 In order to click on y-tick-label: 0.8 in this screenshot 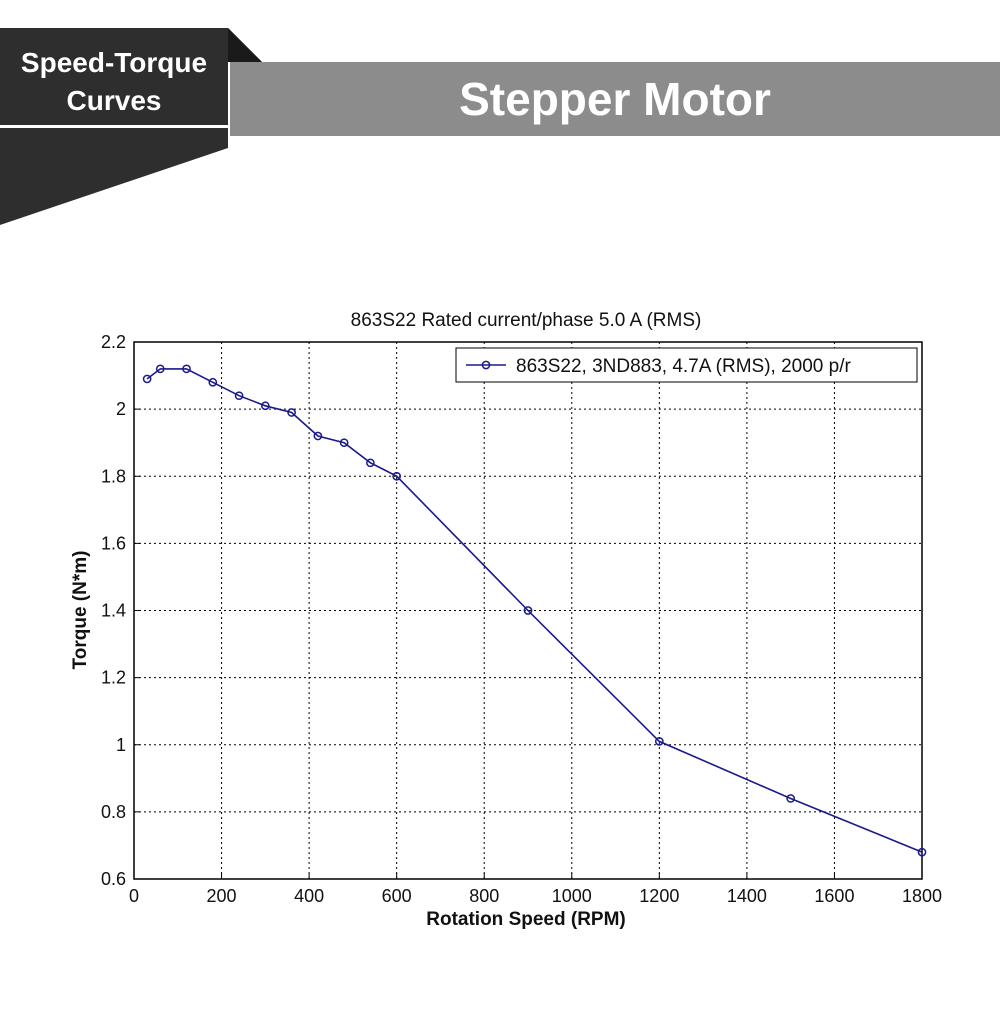, I will do `click(113, 812)`.